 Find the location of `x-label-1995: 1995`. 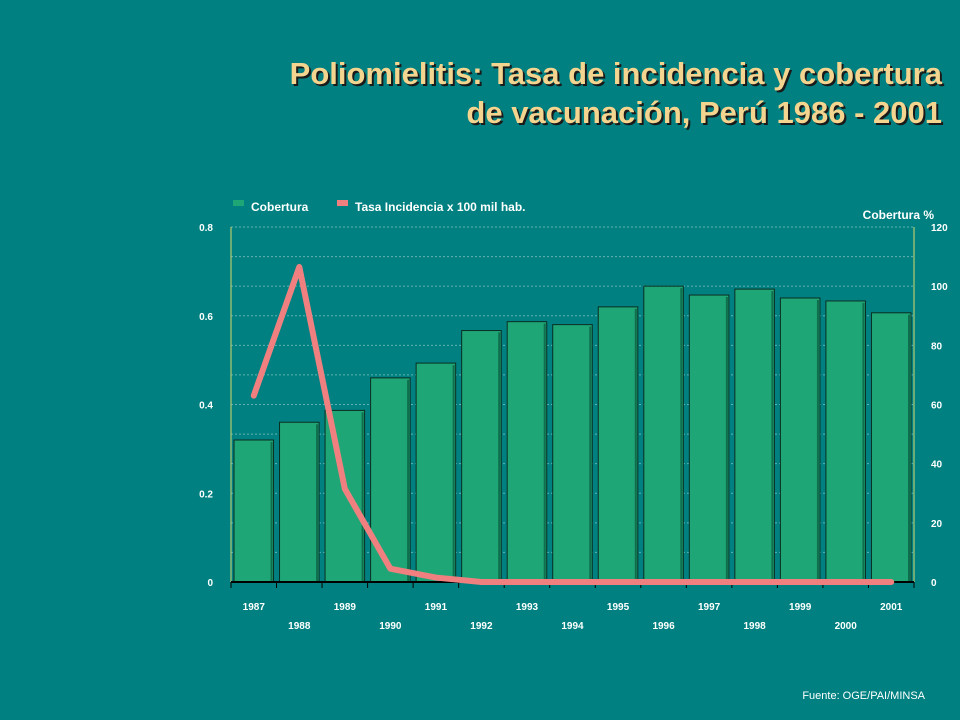

x-label-1995: 1995 is located at coordinates (618, 607).